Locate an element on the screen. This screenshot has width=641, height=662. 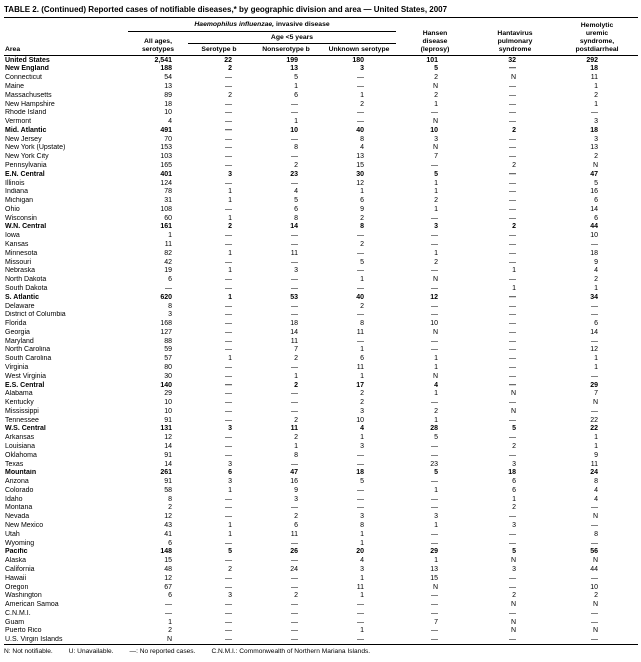
value-cell: 7 is located at coordinates (436, 622).